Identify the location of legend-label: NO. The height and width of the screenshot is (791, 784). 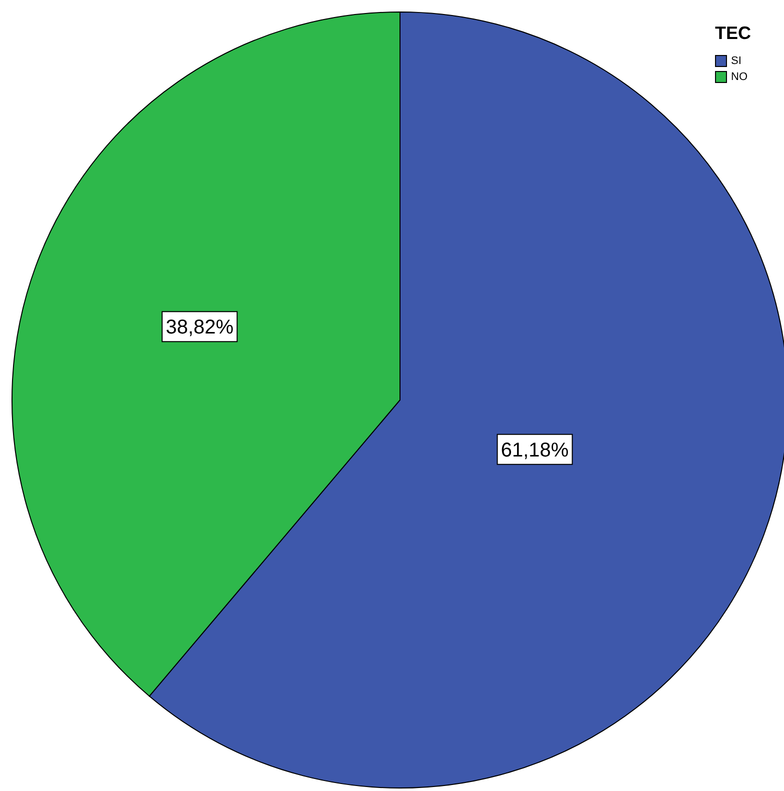
(739, 77).